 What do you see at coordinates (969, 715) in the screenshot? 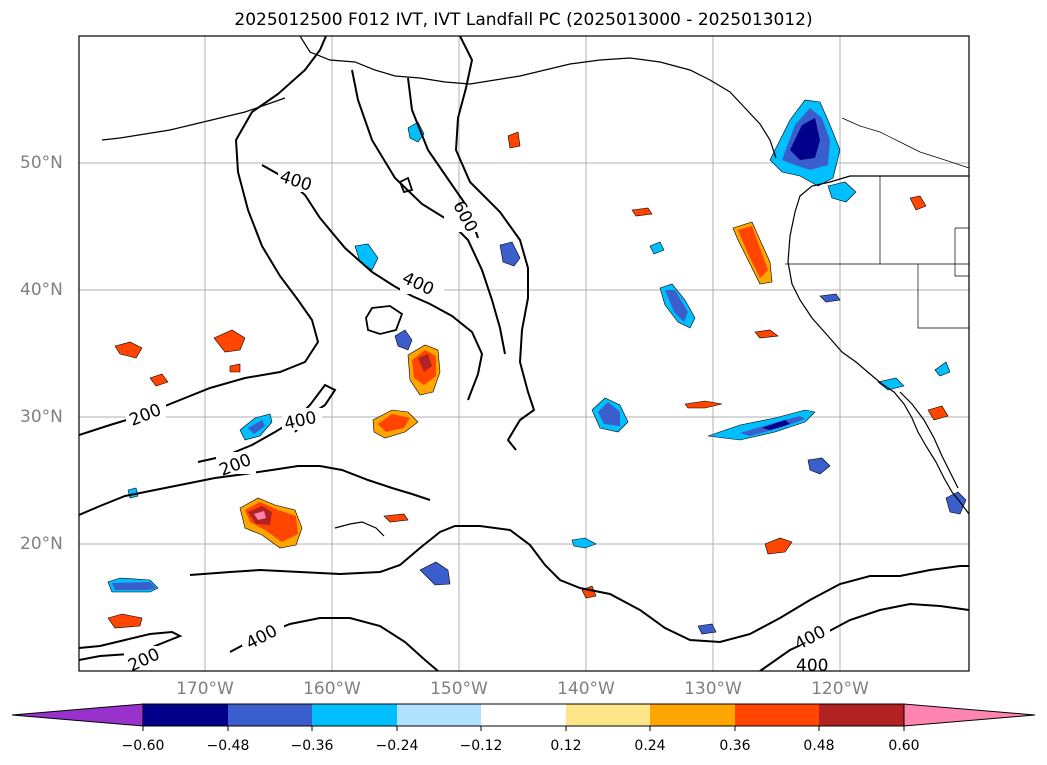
I see `colorbar-extend-high` at bounding box center [969, 715].